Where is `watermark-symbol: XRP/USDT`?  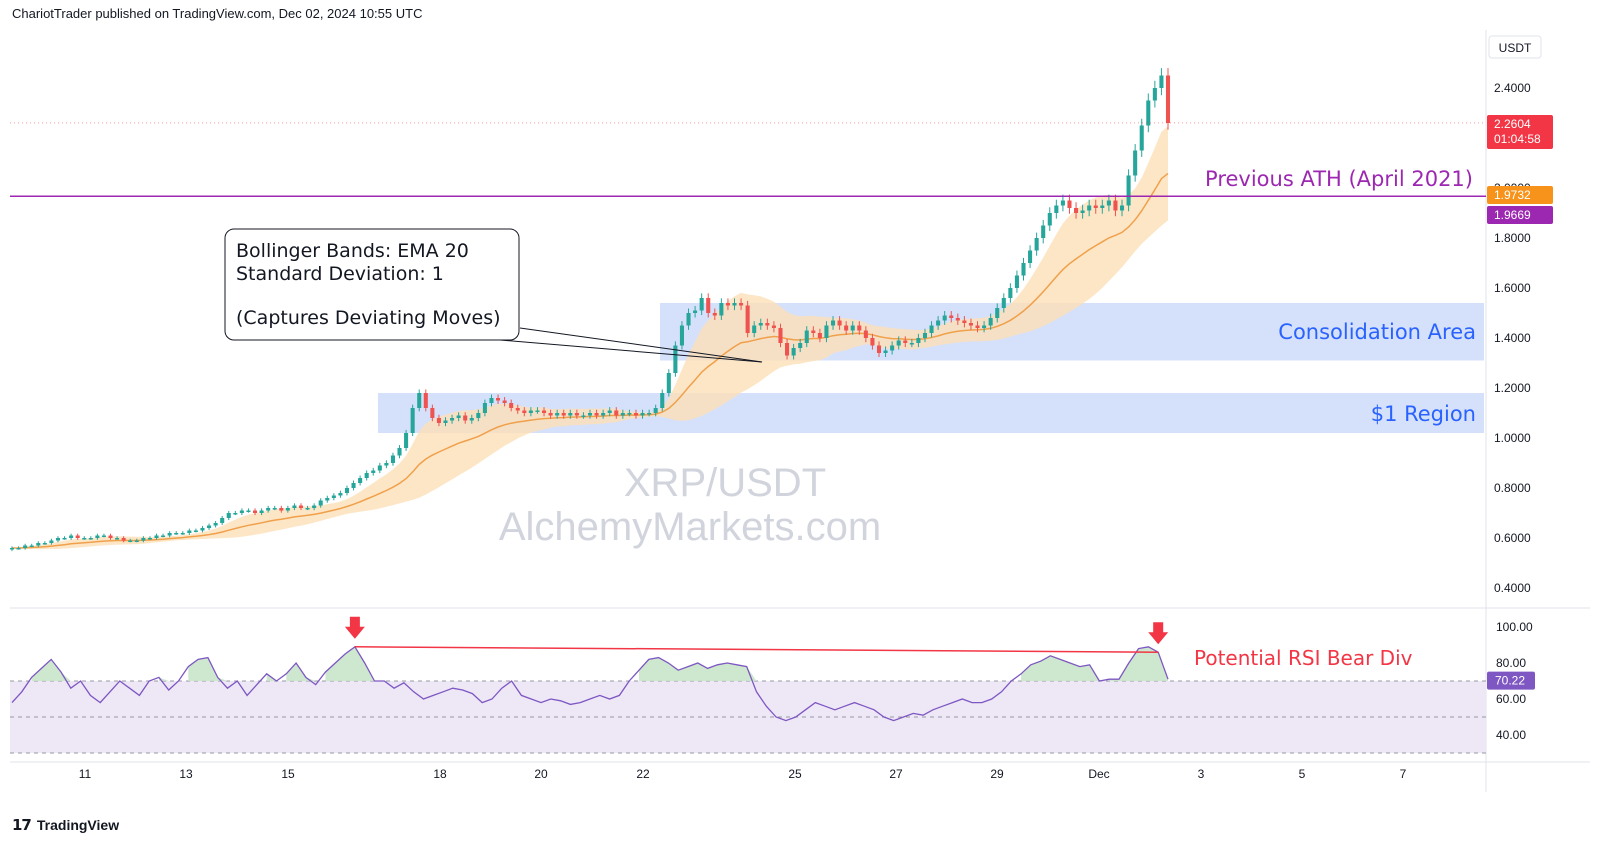
watermark-symbol: XRP/USDT is located at coordinates (725, 483).